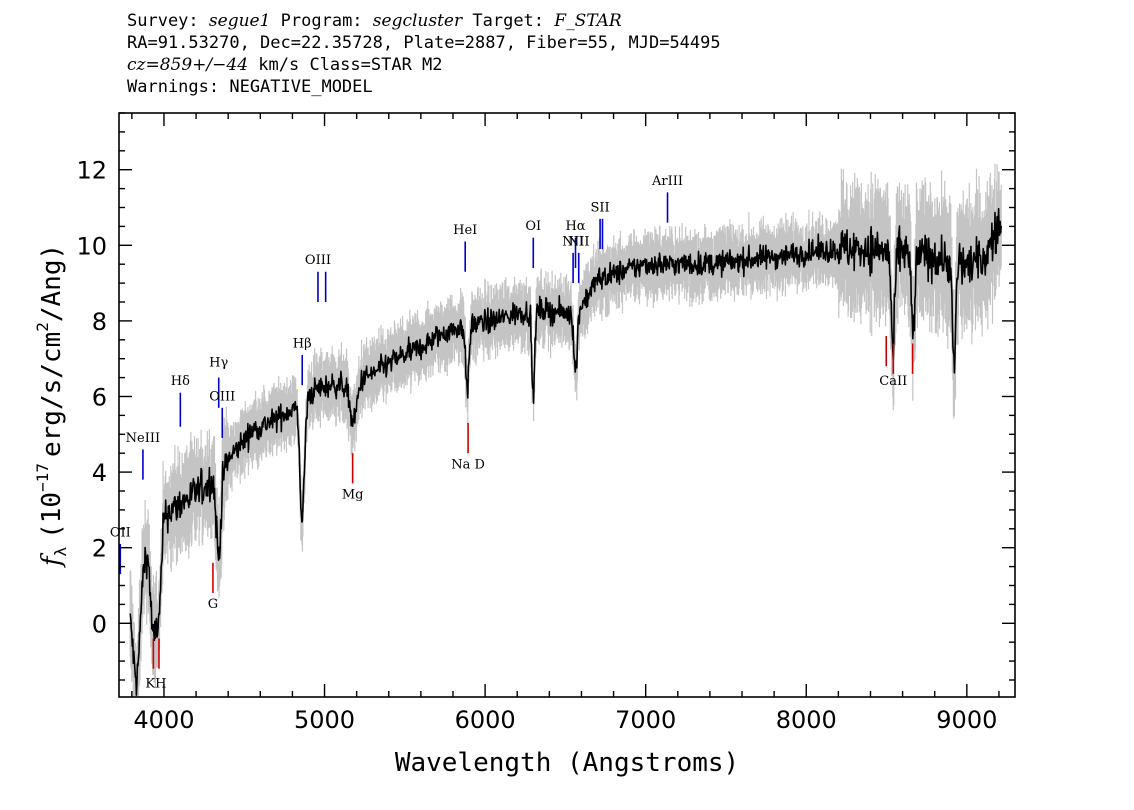  Describe the element at coordinates (99, 624) in the screenshot. I see `y-tick-label: 0` at that location.